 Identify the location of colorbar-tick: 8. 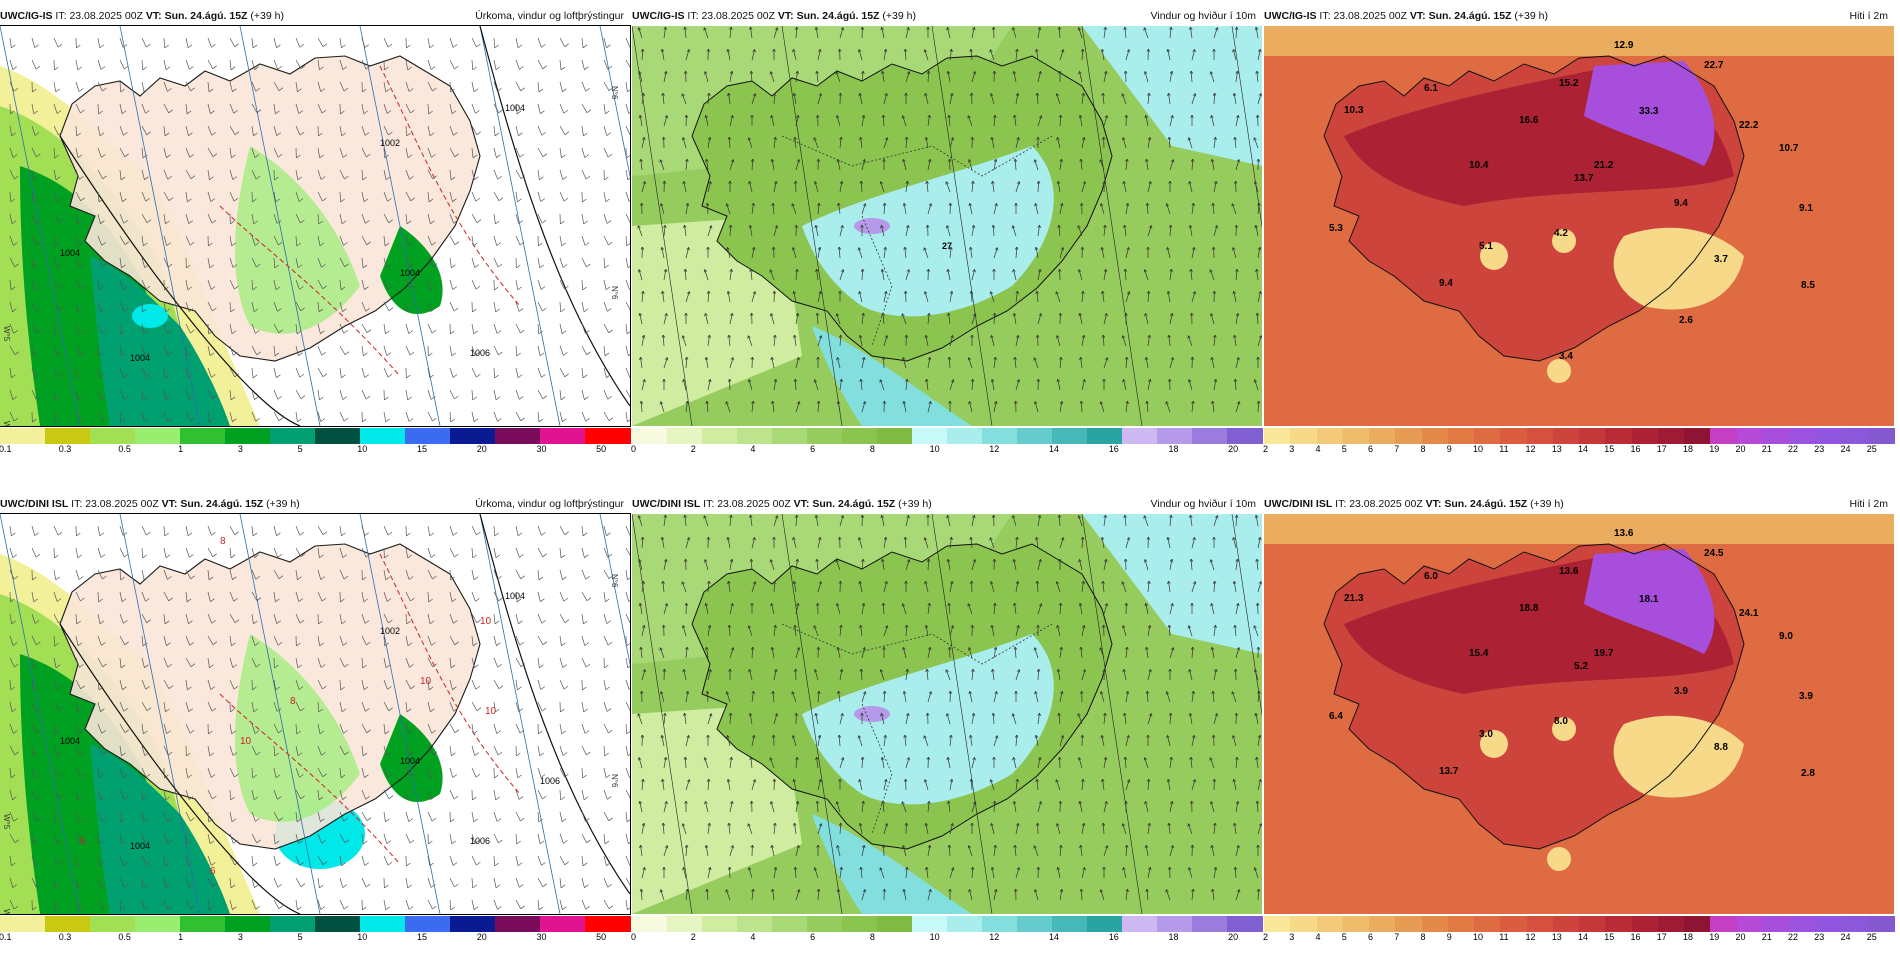
(1423, 937).